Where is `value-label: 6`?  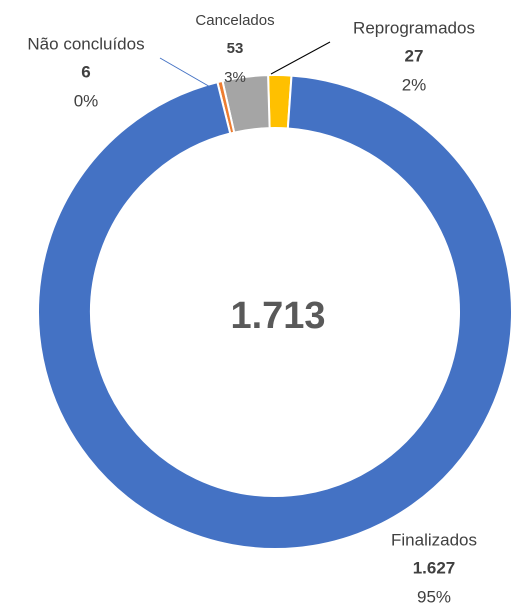 value-label: 6 is located at coordinates (85, 71).